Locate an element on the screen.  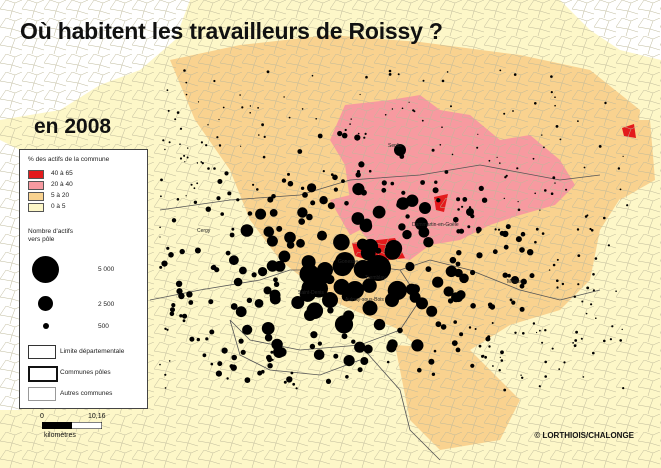
scale-bar is located at coordinates (72, 425).